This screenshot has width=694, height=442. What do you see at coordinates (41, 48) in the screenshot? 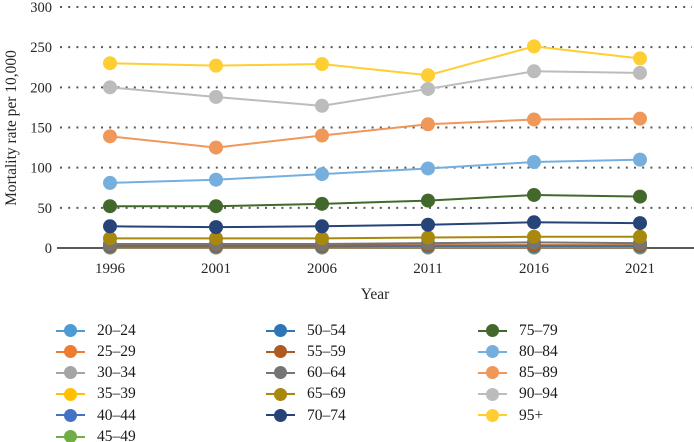
I see `y-tick-label: 250` at bounding box center [41, 48].